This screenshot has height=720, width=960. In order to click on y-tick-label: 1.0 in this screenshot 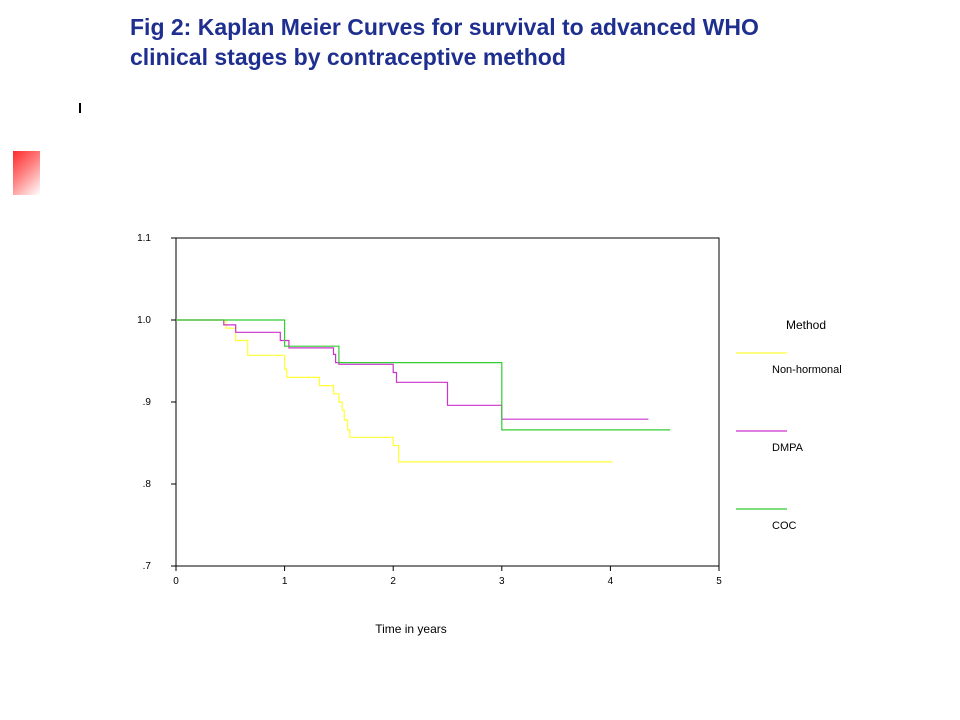, I will do `click(144, 320)`.